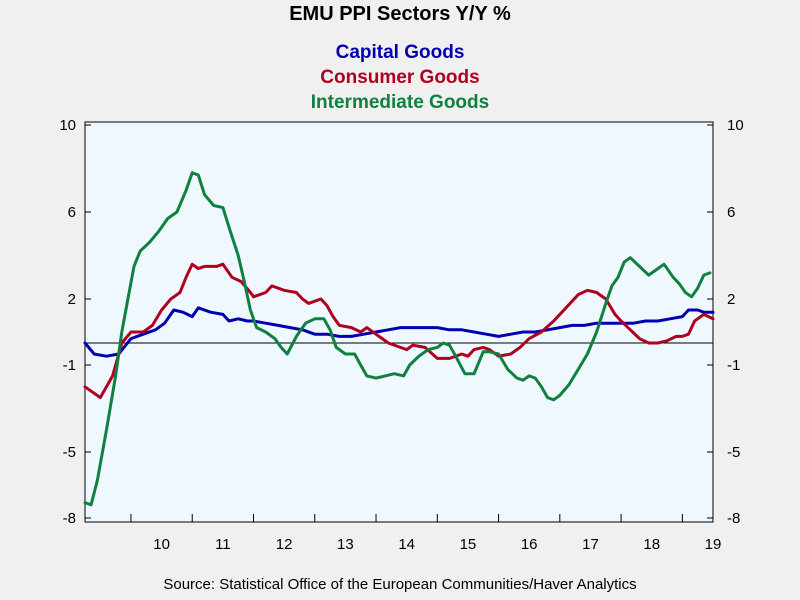 This screenshot has height=600, width=800. What do you see at coordinates (529, 544) in the screenshot?
I see `x-tick-label: 16` at bounding box center [529, 544].